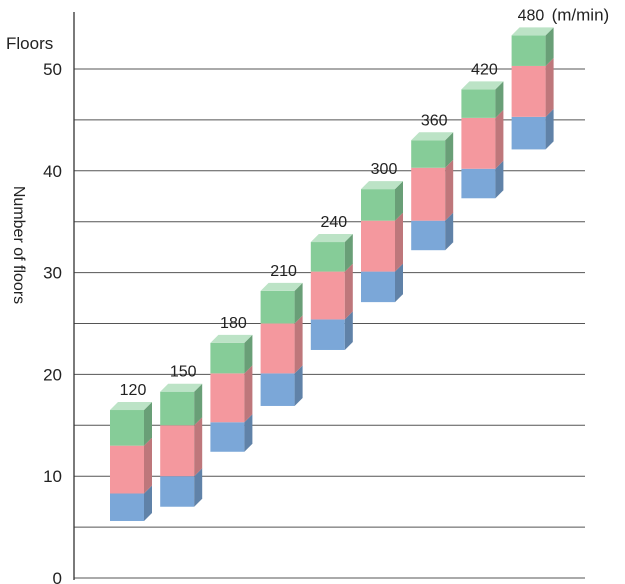 The width and height of the screenshot is (625, 584). I want to click on y-tick-label: 40, so click(52, 171).